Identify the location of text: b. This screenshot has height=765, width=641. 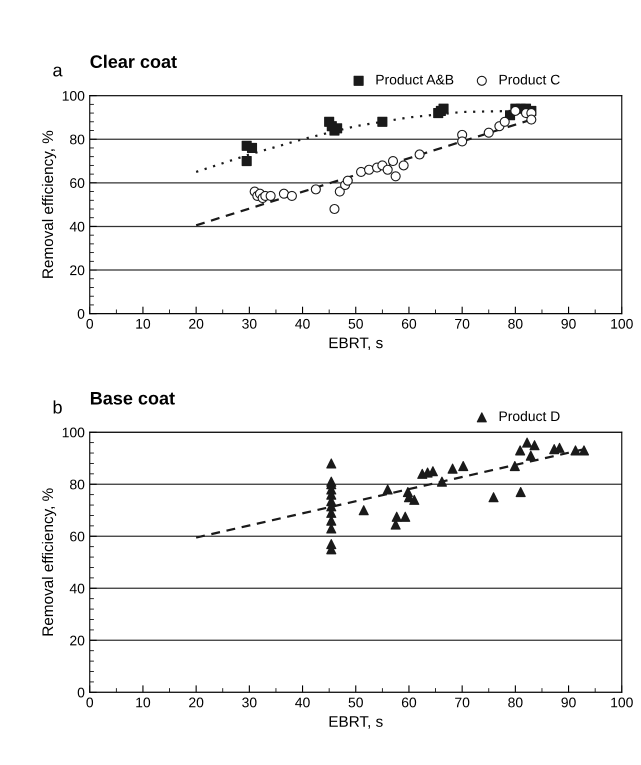
(58, 407).